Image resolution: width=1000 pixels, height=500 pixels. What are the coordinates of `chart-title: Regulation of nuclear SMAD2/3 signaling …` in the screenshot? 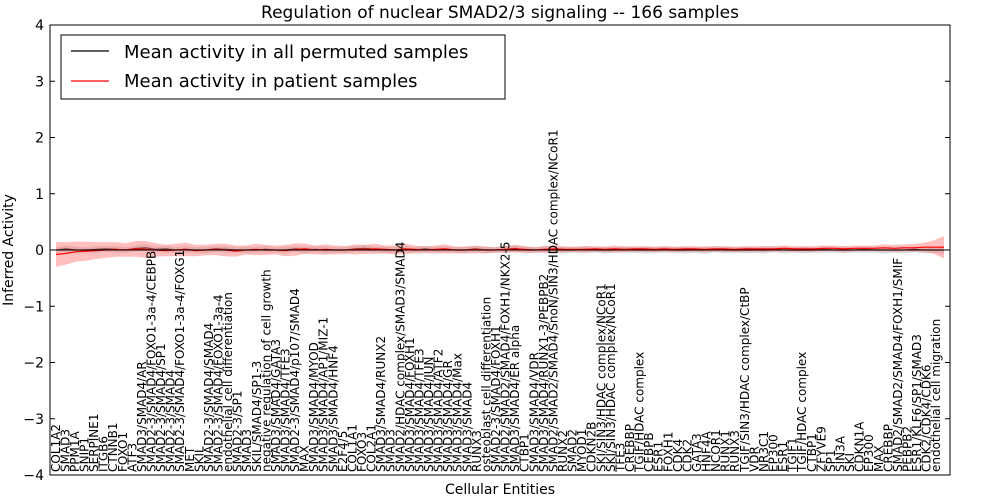 It's located at (500, 13).